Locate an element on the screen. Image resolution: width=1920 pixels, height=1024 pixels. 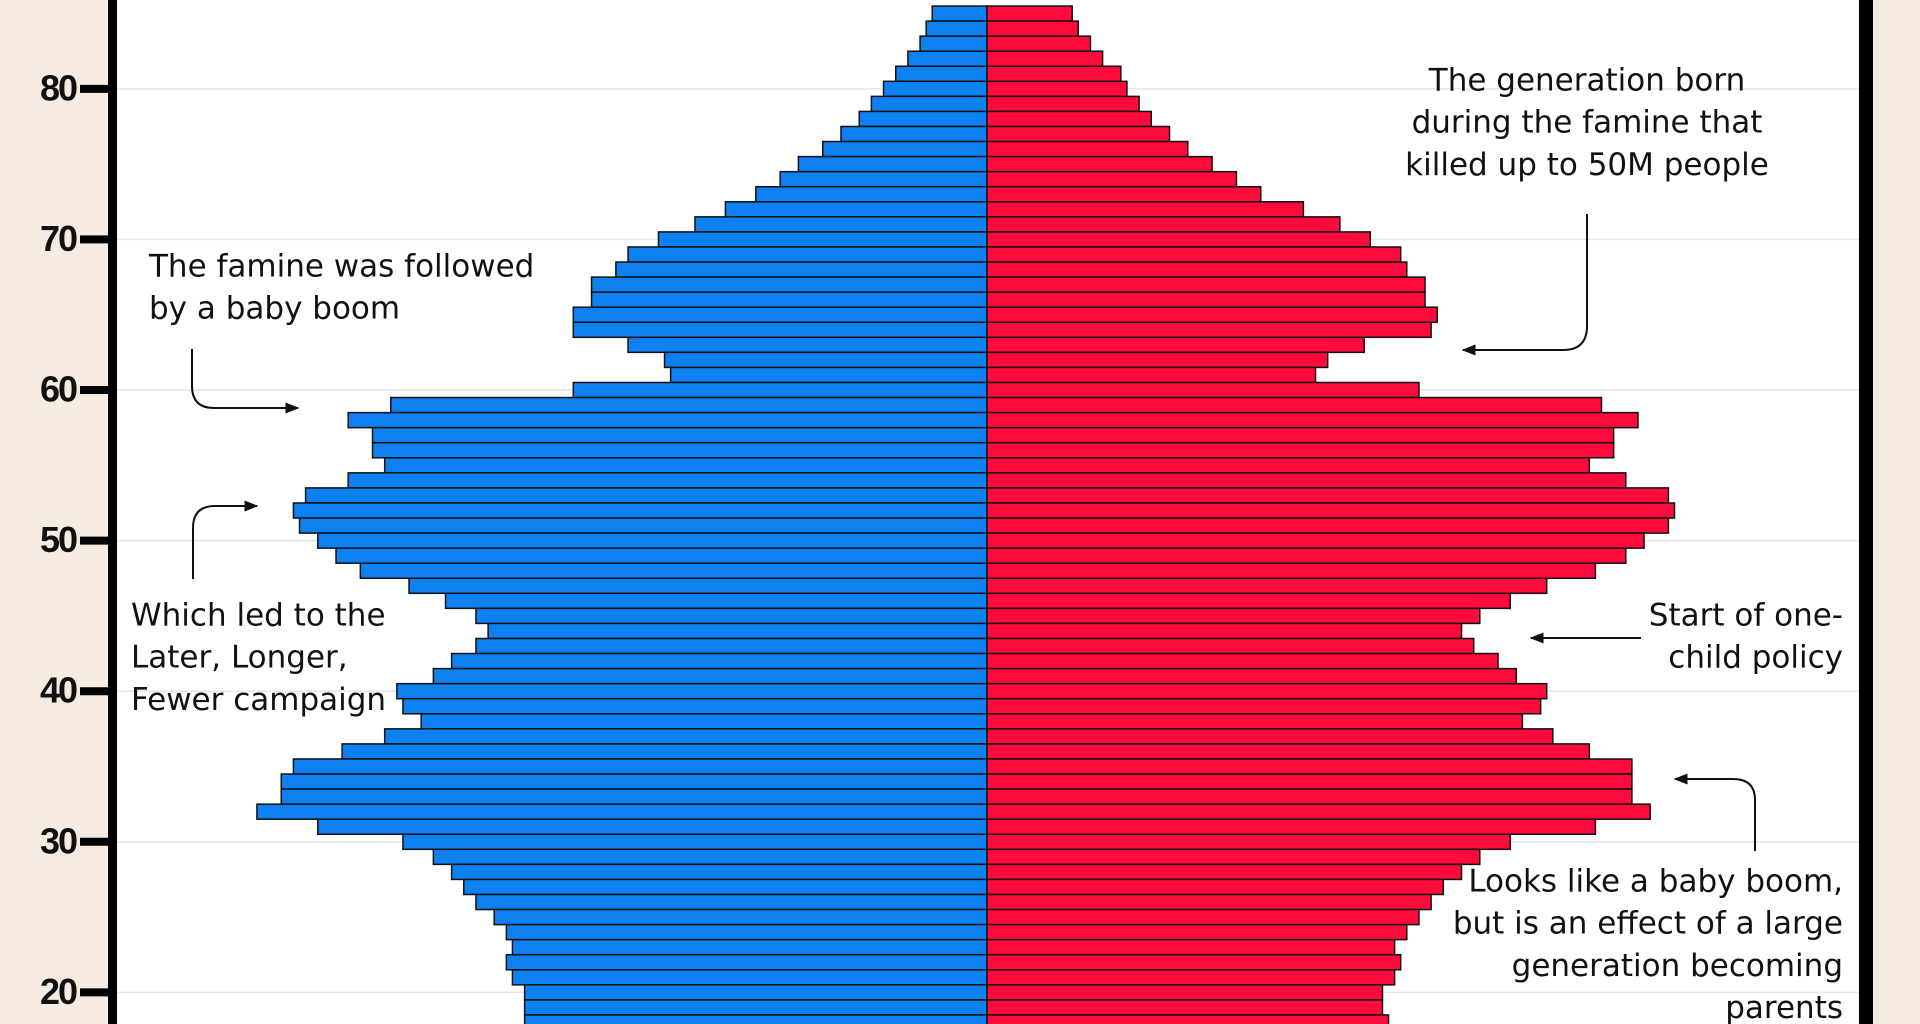
annotation-line: Later, Longer, is located at coordinates (239, 658).